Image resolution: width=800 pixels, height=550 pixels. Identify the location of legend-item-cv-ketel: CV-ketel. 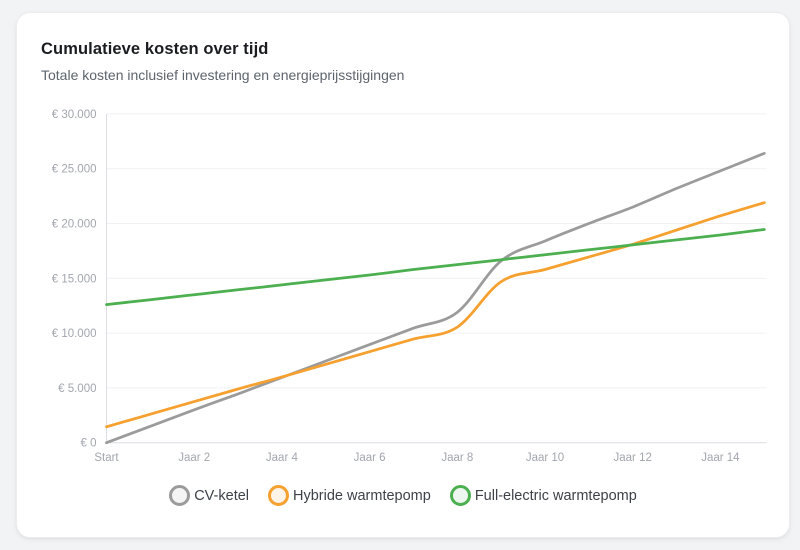
(209, 495).